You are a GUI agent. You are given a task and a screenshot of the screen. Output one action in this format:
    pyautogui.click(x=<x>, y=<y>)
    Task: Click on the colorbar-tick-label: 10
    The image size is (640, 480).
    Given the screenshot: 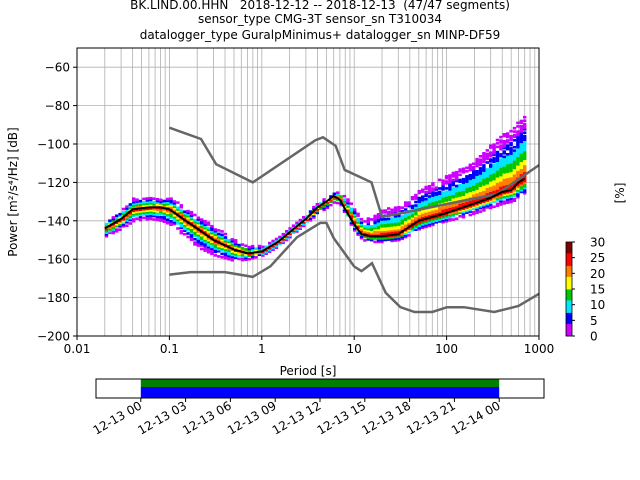 What is the action you would take?
    pyautogui.click(x=597, y=305)
    